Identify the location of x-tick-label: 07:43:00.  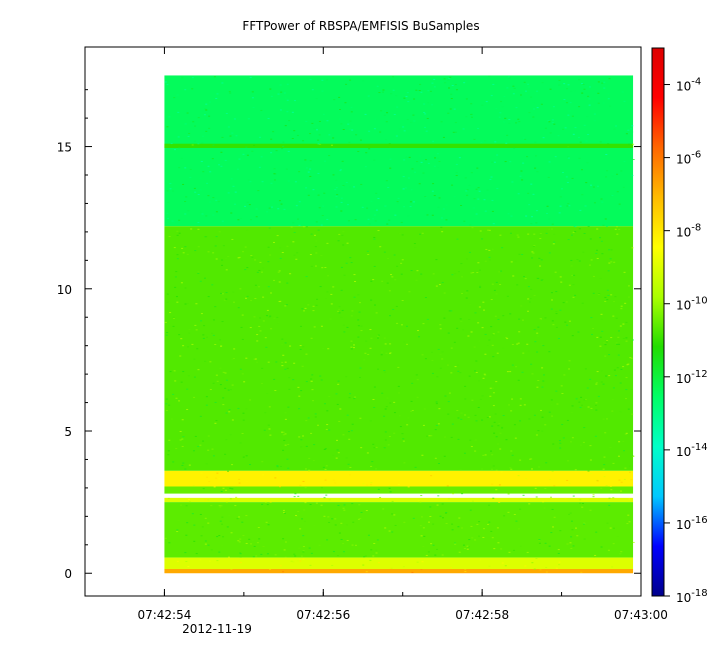
(641, 615).